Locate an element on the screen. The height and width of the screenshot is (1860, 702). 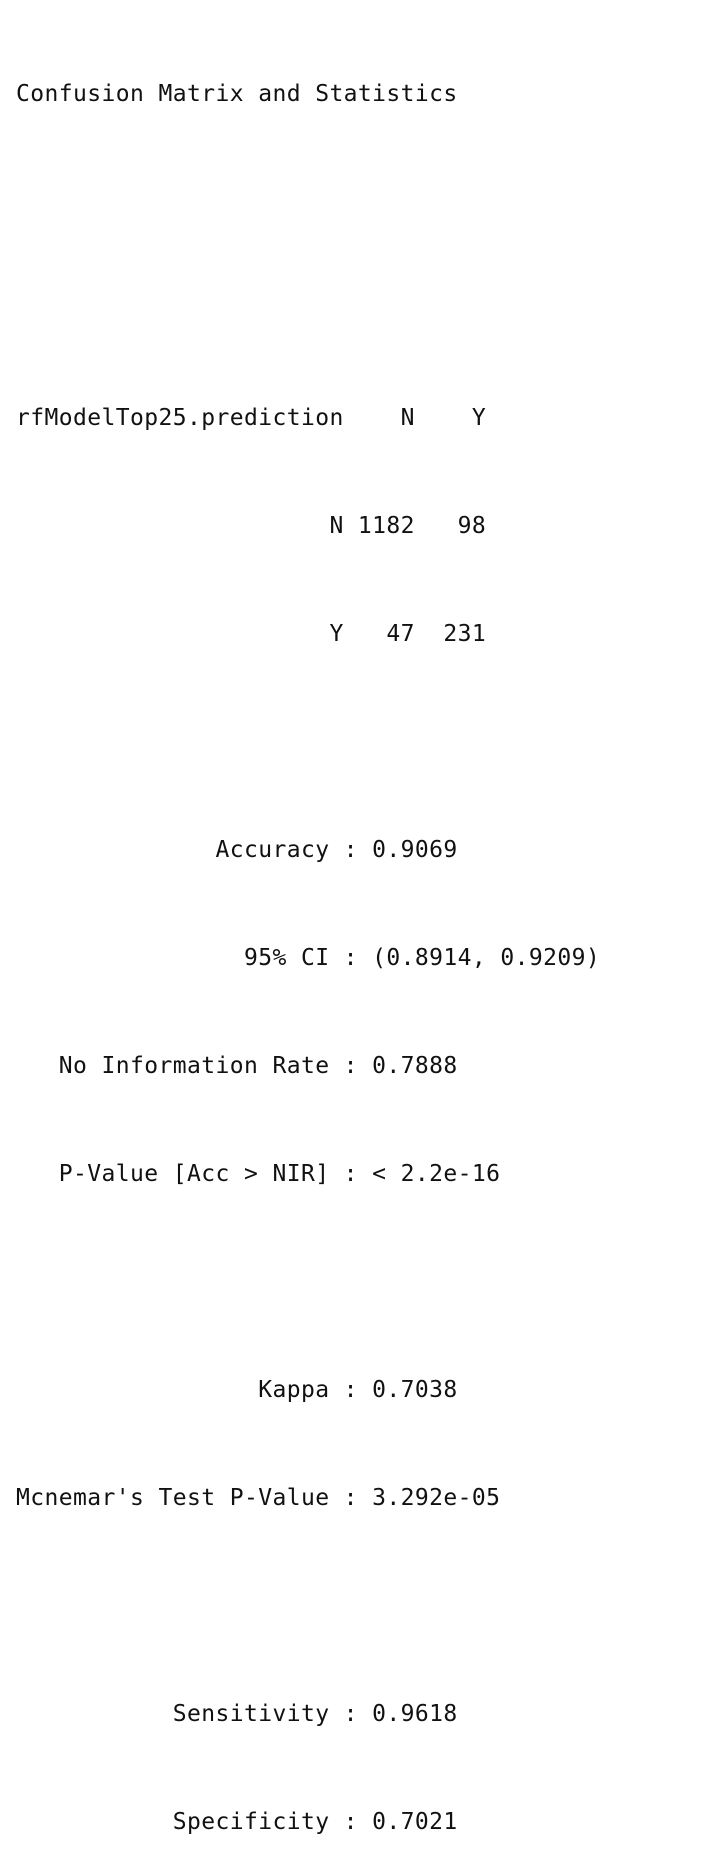
stat-sensitivity: Sensitivity : 0.9618 is located at coordinates (237, 1714).